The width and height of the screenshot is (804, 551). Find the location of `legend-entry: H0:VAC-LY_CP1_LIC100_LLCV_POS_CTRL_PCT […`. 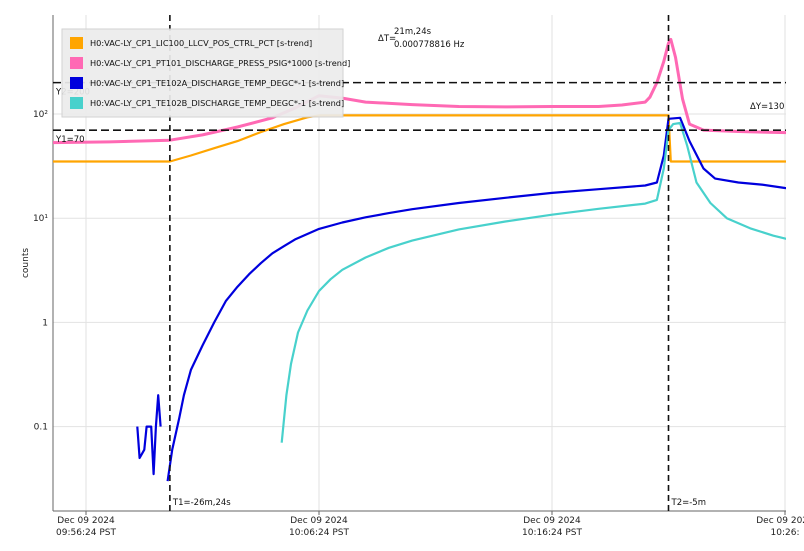

legend-entry: H0:VAC-LY_CP1_LIC100_LLCV_POS_CTRL_PCT [… is located at coordinates (201, 43).